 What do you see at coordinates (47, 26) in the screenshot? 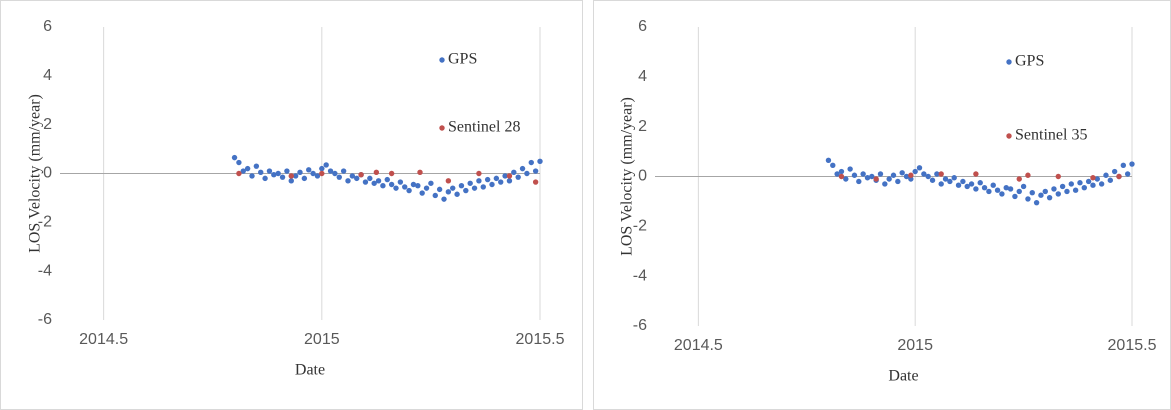
I see `y-tick-label: 6` at bounding box center [47, 26].